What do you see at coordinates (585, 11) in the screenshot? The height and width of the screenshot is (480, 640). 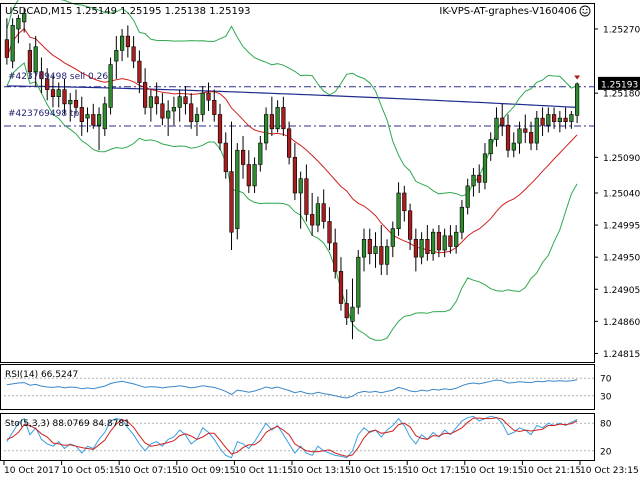 I see `smiley-icon` at bounding box center [585, 11].